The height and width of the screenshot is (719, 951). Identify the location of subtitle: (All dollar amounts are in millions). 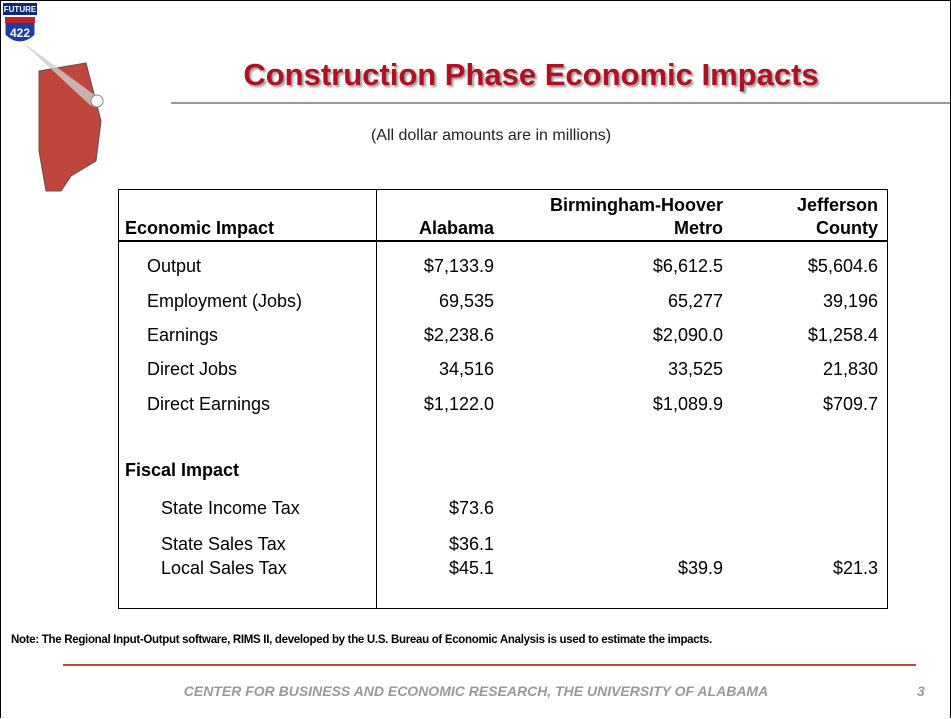
(491, 135).